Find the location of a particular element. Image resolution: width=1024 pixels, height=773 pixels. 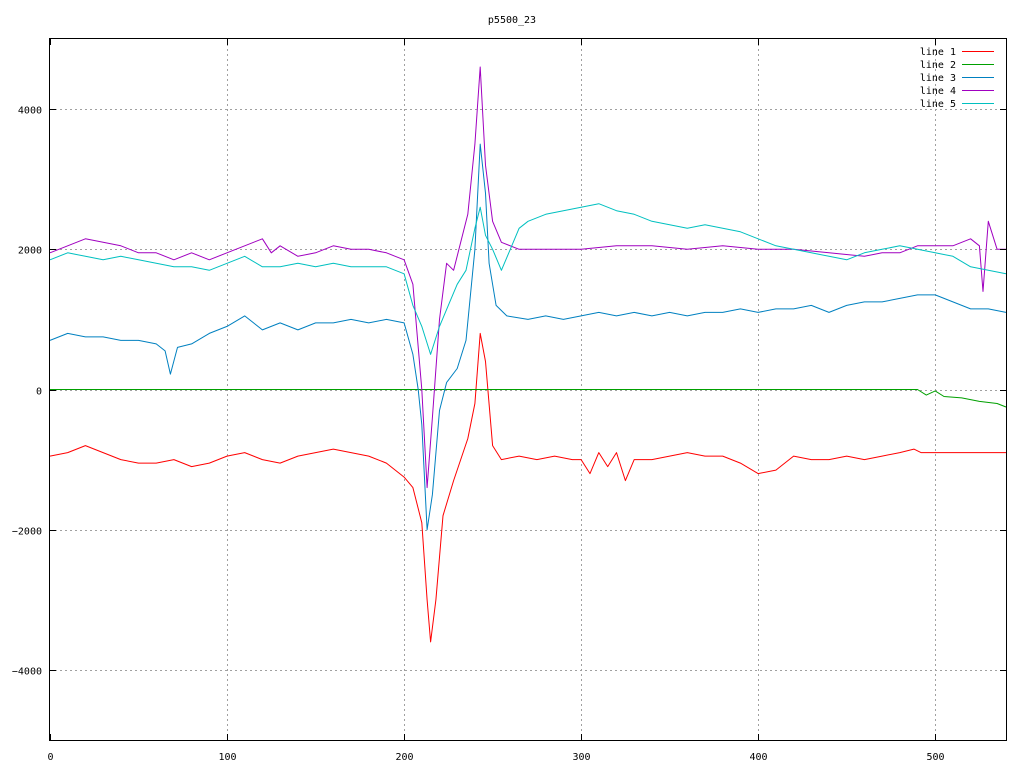

y-tick-label: 2000 is located at coordinates (30, 251).